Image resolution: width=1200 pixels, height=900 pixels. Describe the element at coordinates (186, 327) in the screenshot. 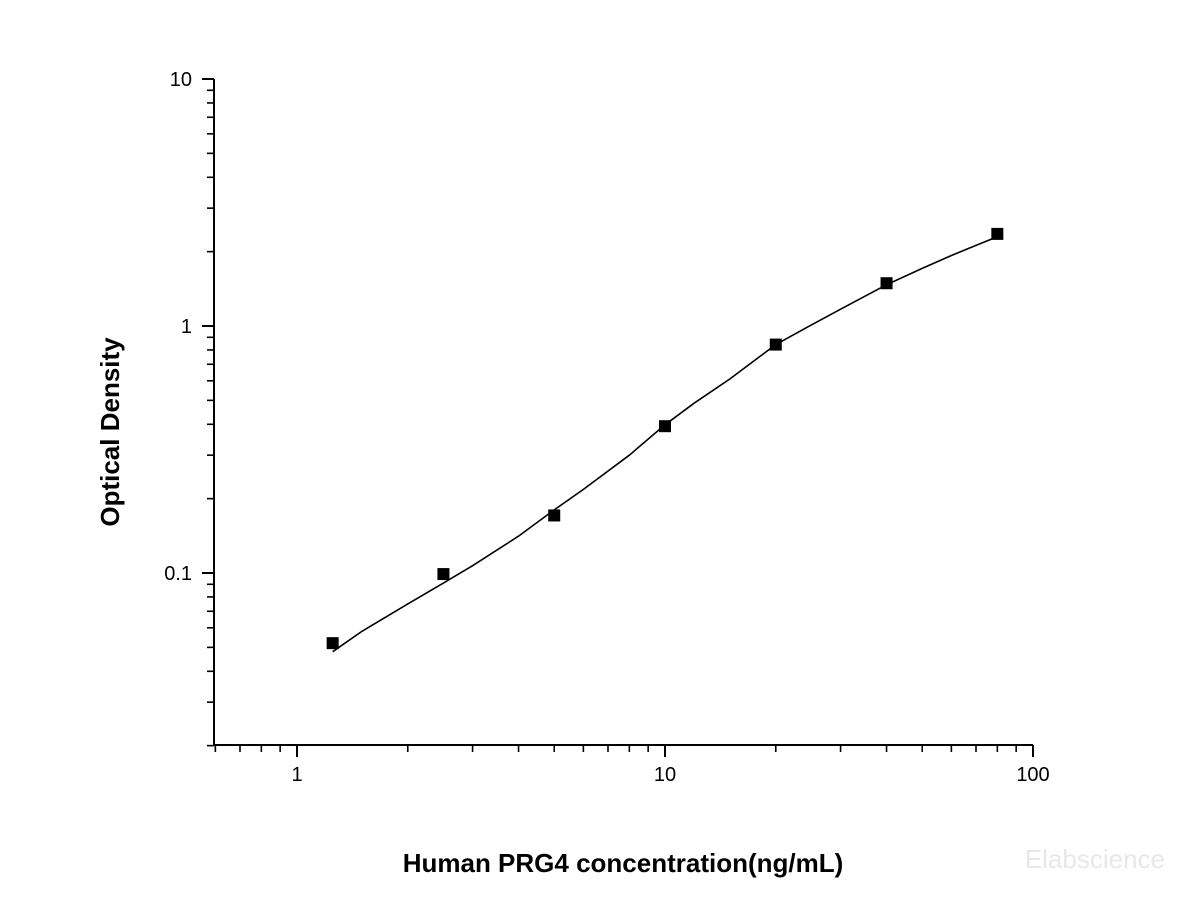

I see `y-tick-label: 1` at that location.